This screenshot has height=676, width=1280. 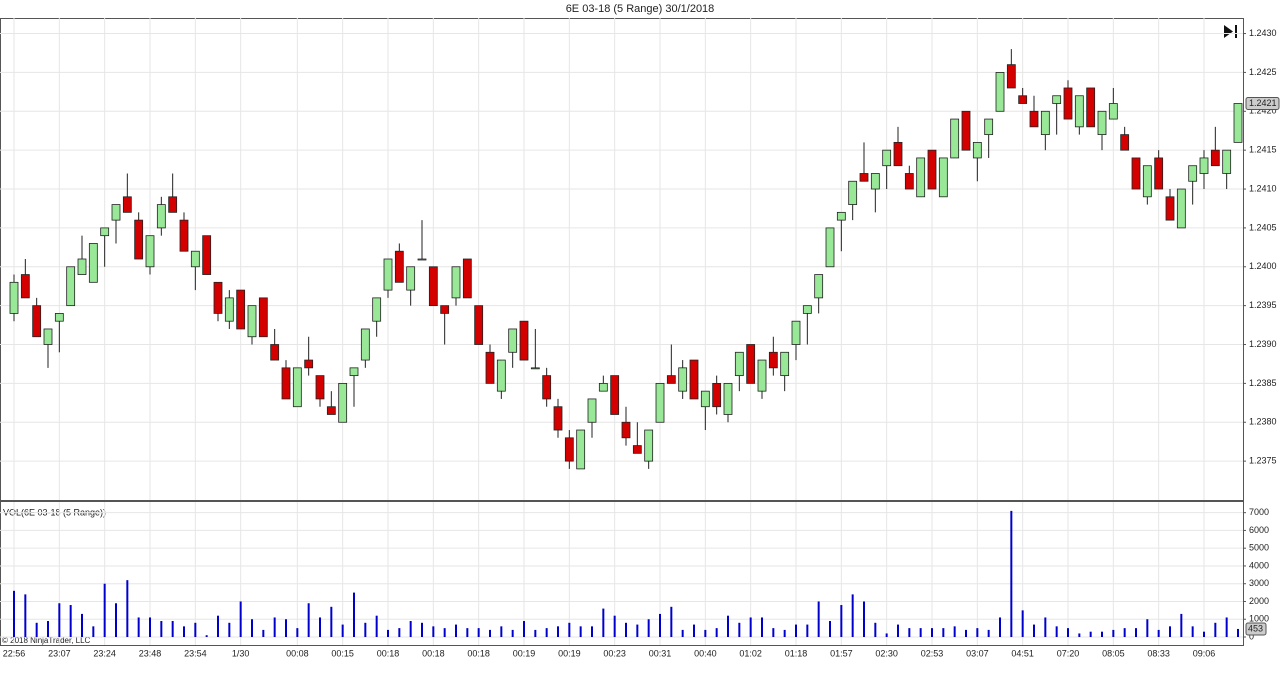 I want to click on y-tick-label: 1.2390, so click(x=1263, y=344).